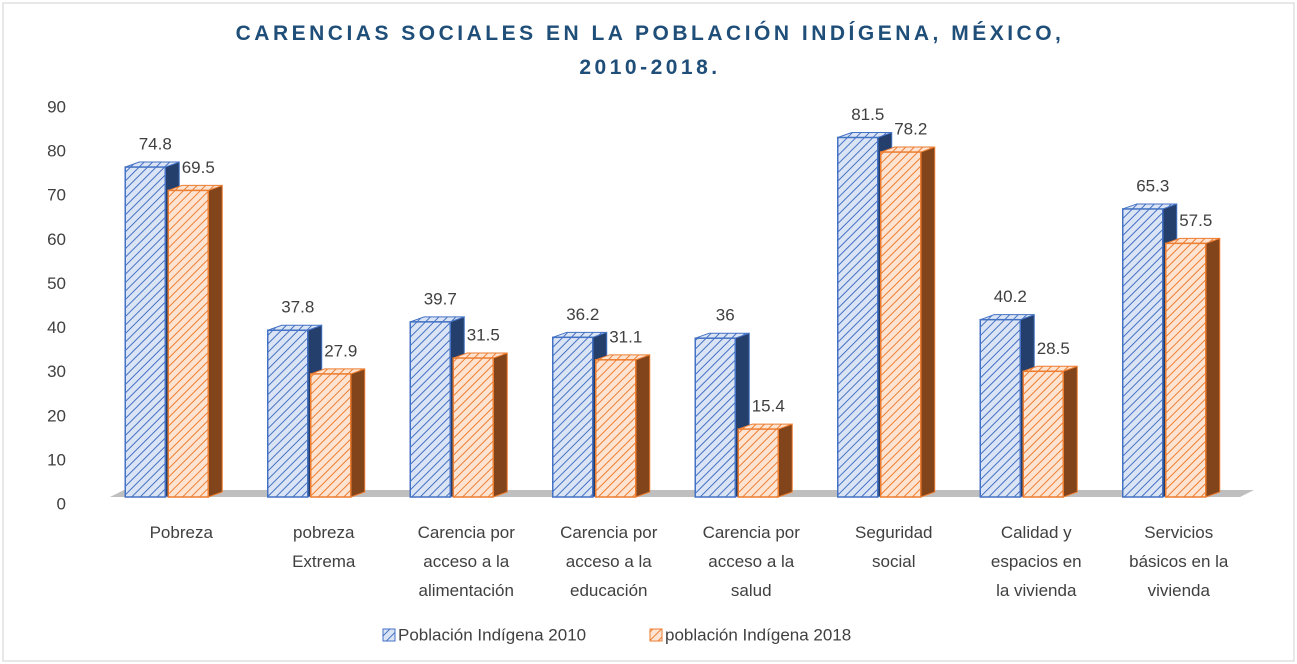 The image size is (1297, 664). What do you see at coordinates (625, 336) in the screenshot?
I see `data-label: 31.1` at bounding box center [625, 336].